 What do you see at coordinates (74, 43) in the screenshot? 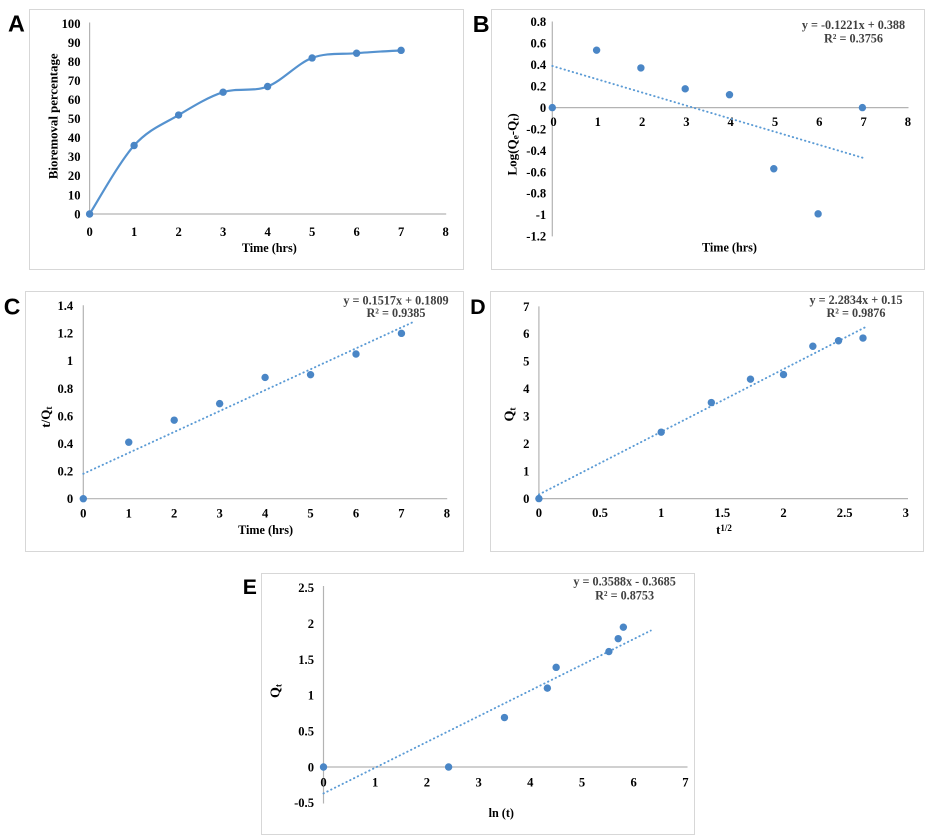
I see `svg-text: 90` at bounding box center [74, 43].